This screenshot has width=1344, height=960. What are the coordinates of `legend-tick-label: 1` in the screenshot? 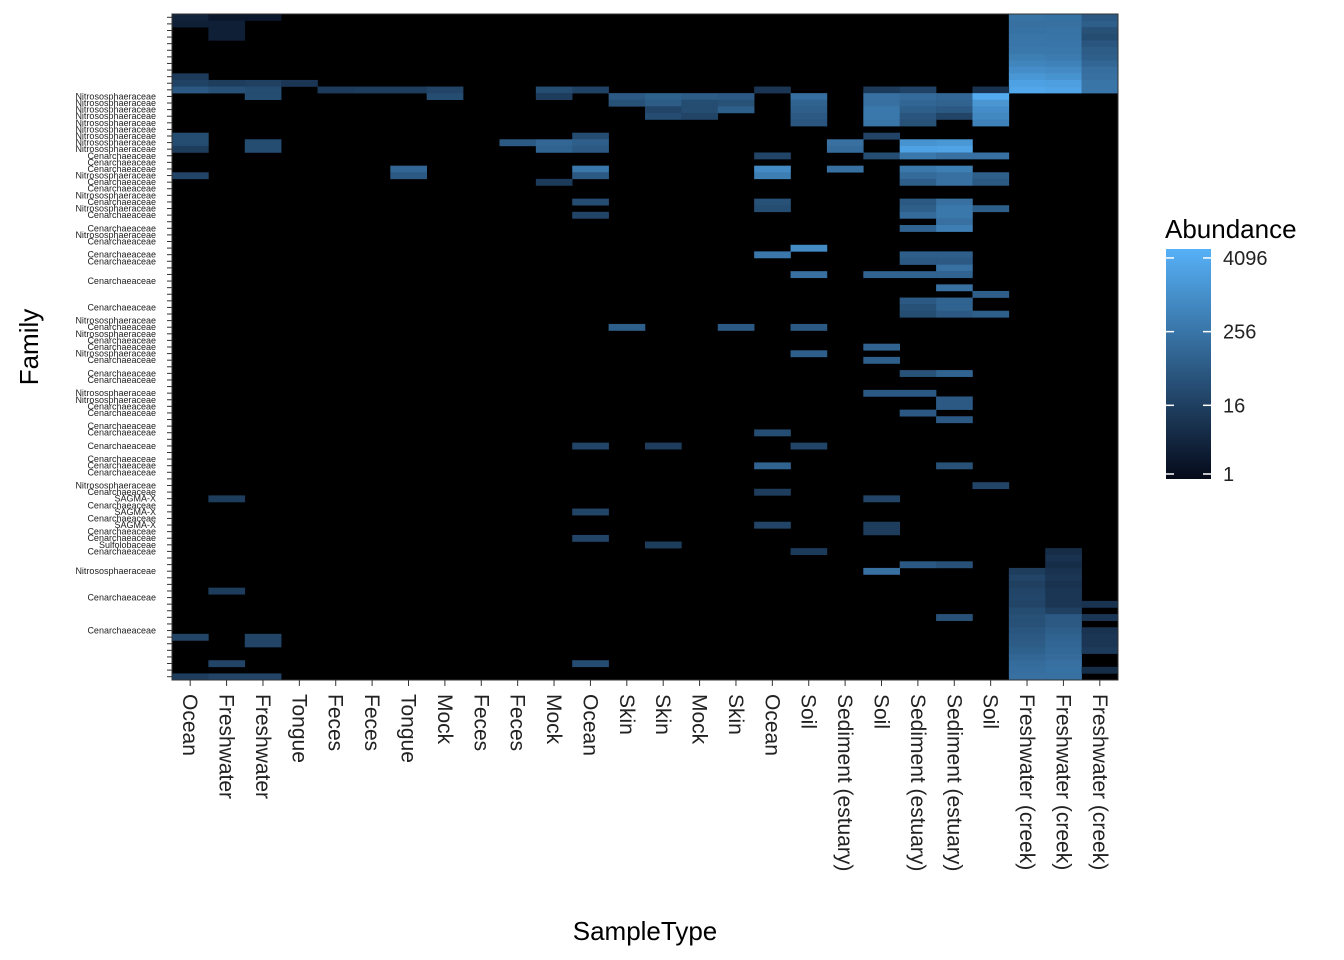 It's located at (1228, 475).